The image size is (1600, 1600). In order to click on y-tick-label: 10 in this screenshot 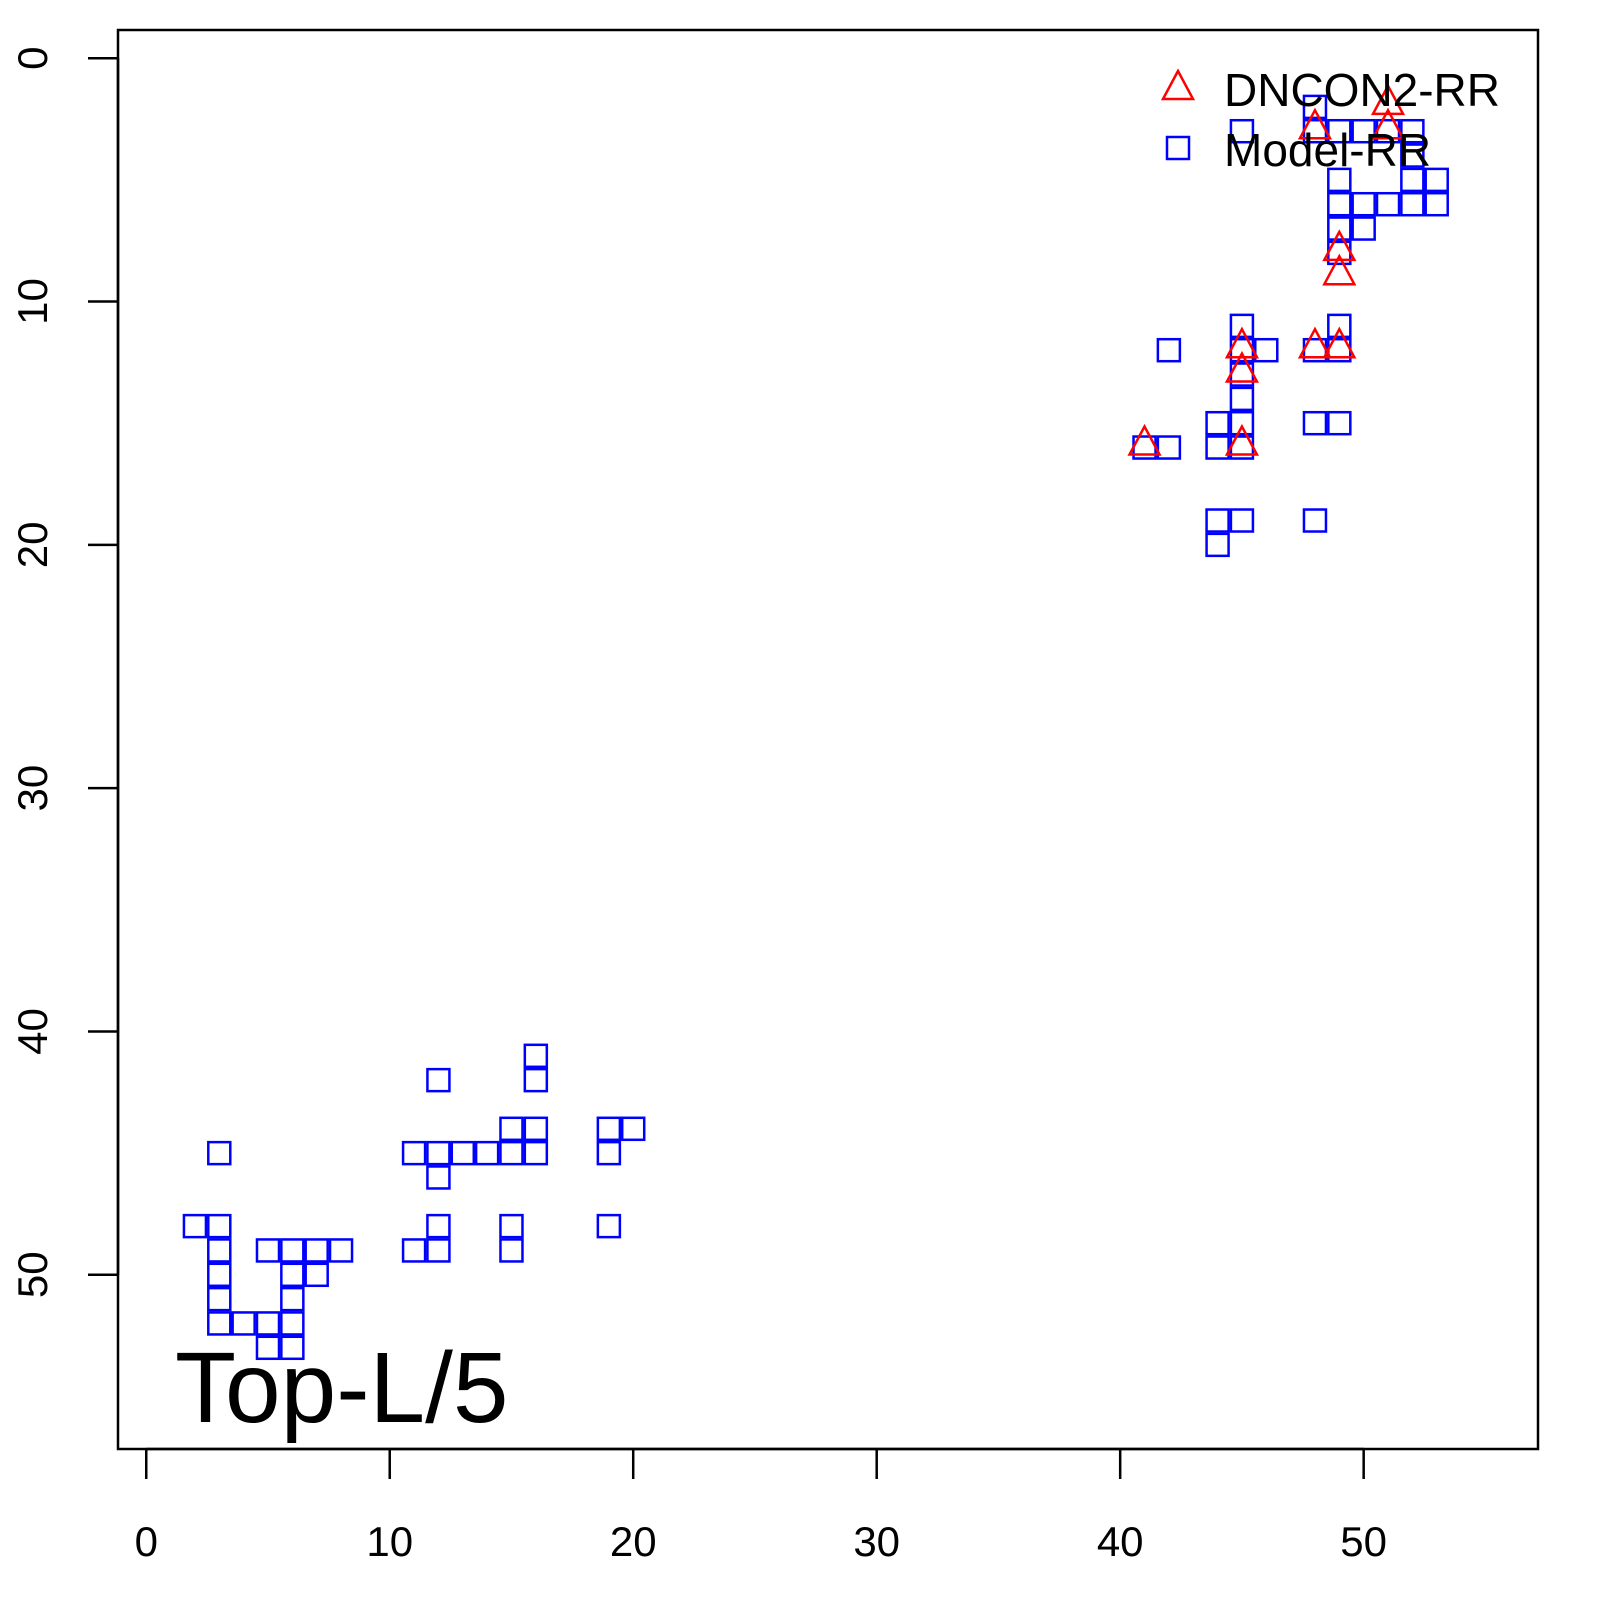, I will do `click(32, 301)`.